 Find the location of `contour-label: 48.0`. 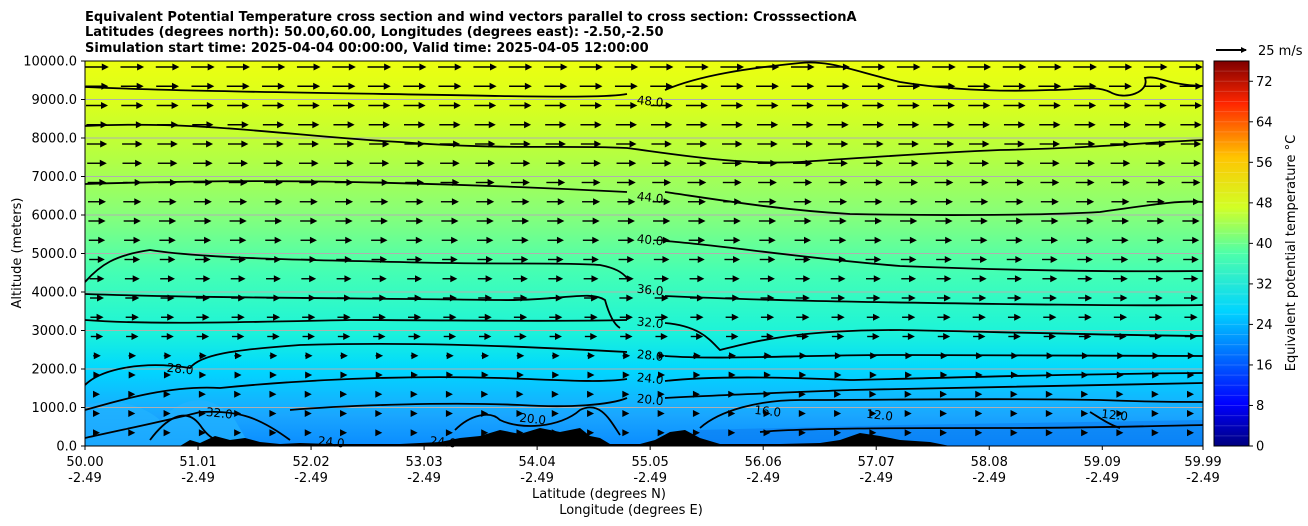

contour-label: 48.0 is located at coordinates (650, 101).